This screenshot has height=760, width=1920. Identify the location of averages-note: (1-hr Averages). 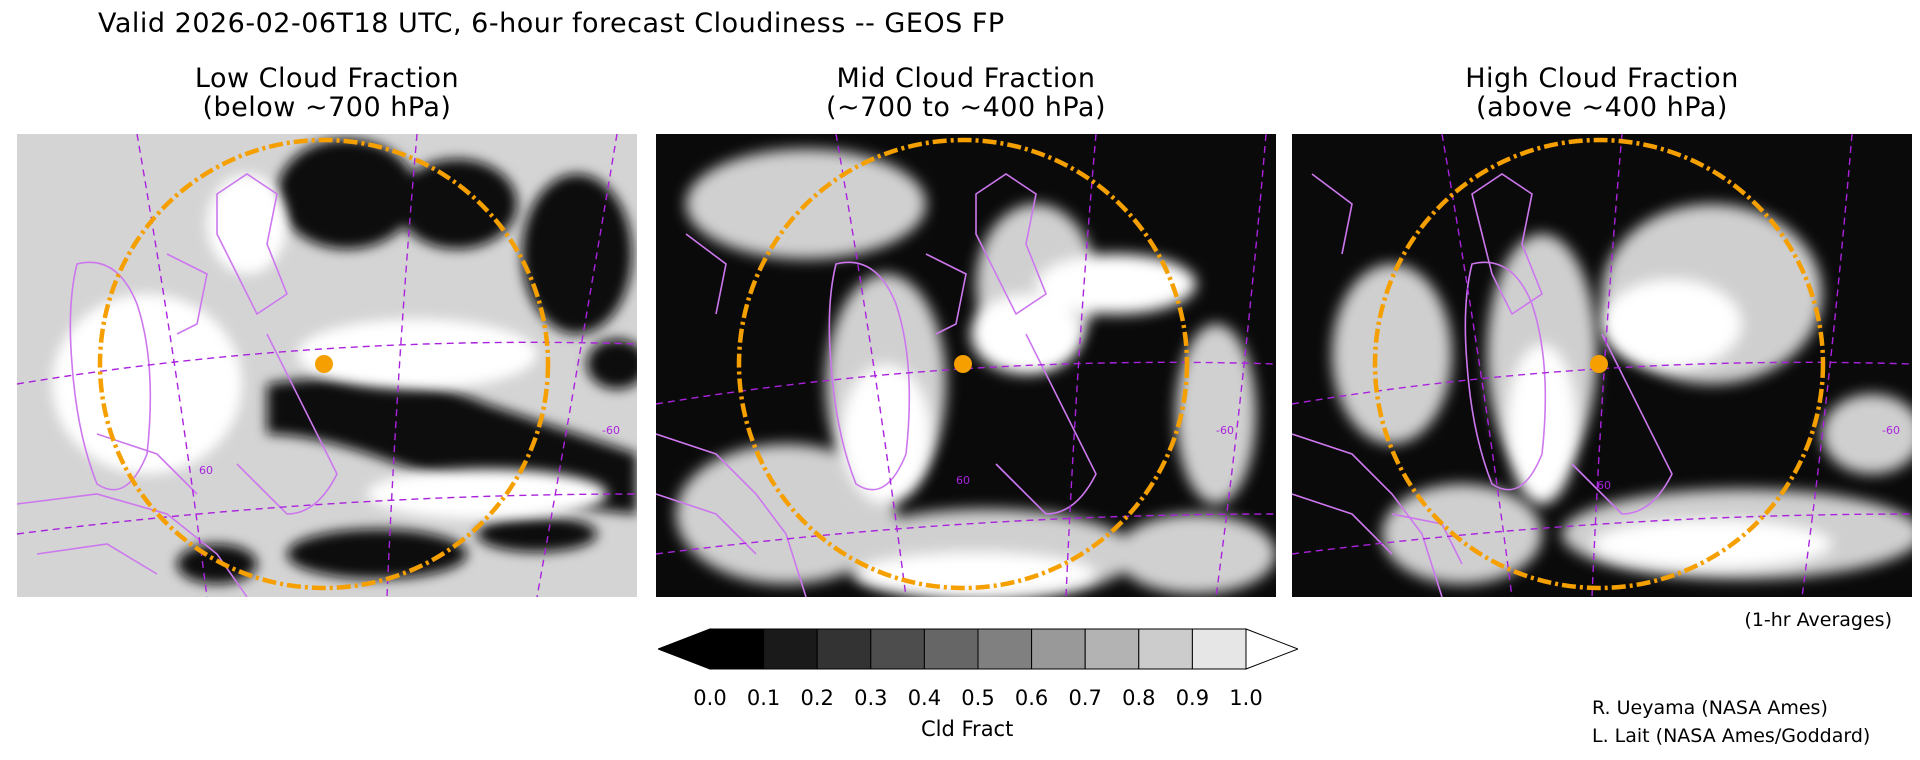
(1818, 620).